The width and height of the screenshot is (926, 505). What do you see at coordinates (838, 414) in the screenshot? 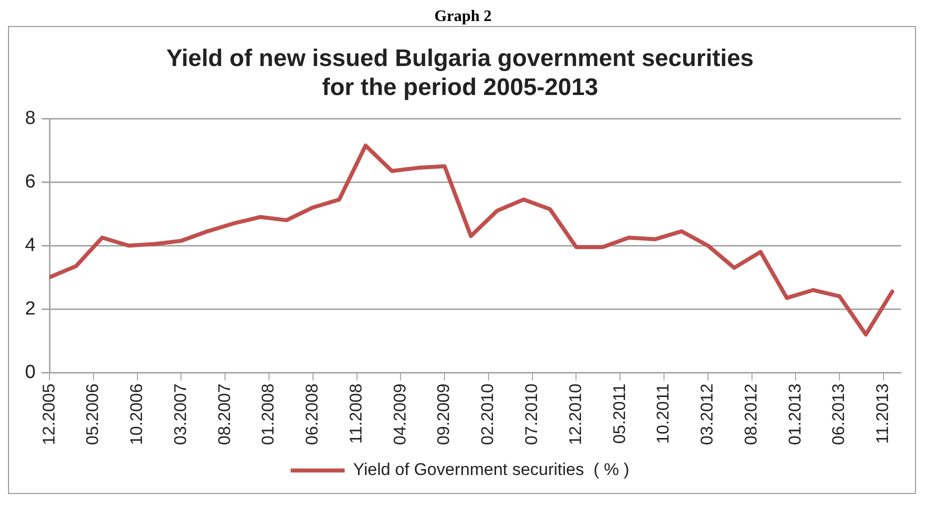
I see `x-tick-label: 06.2013` at bounding box center [838, 414].